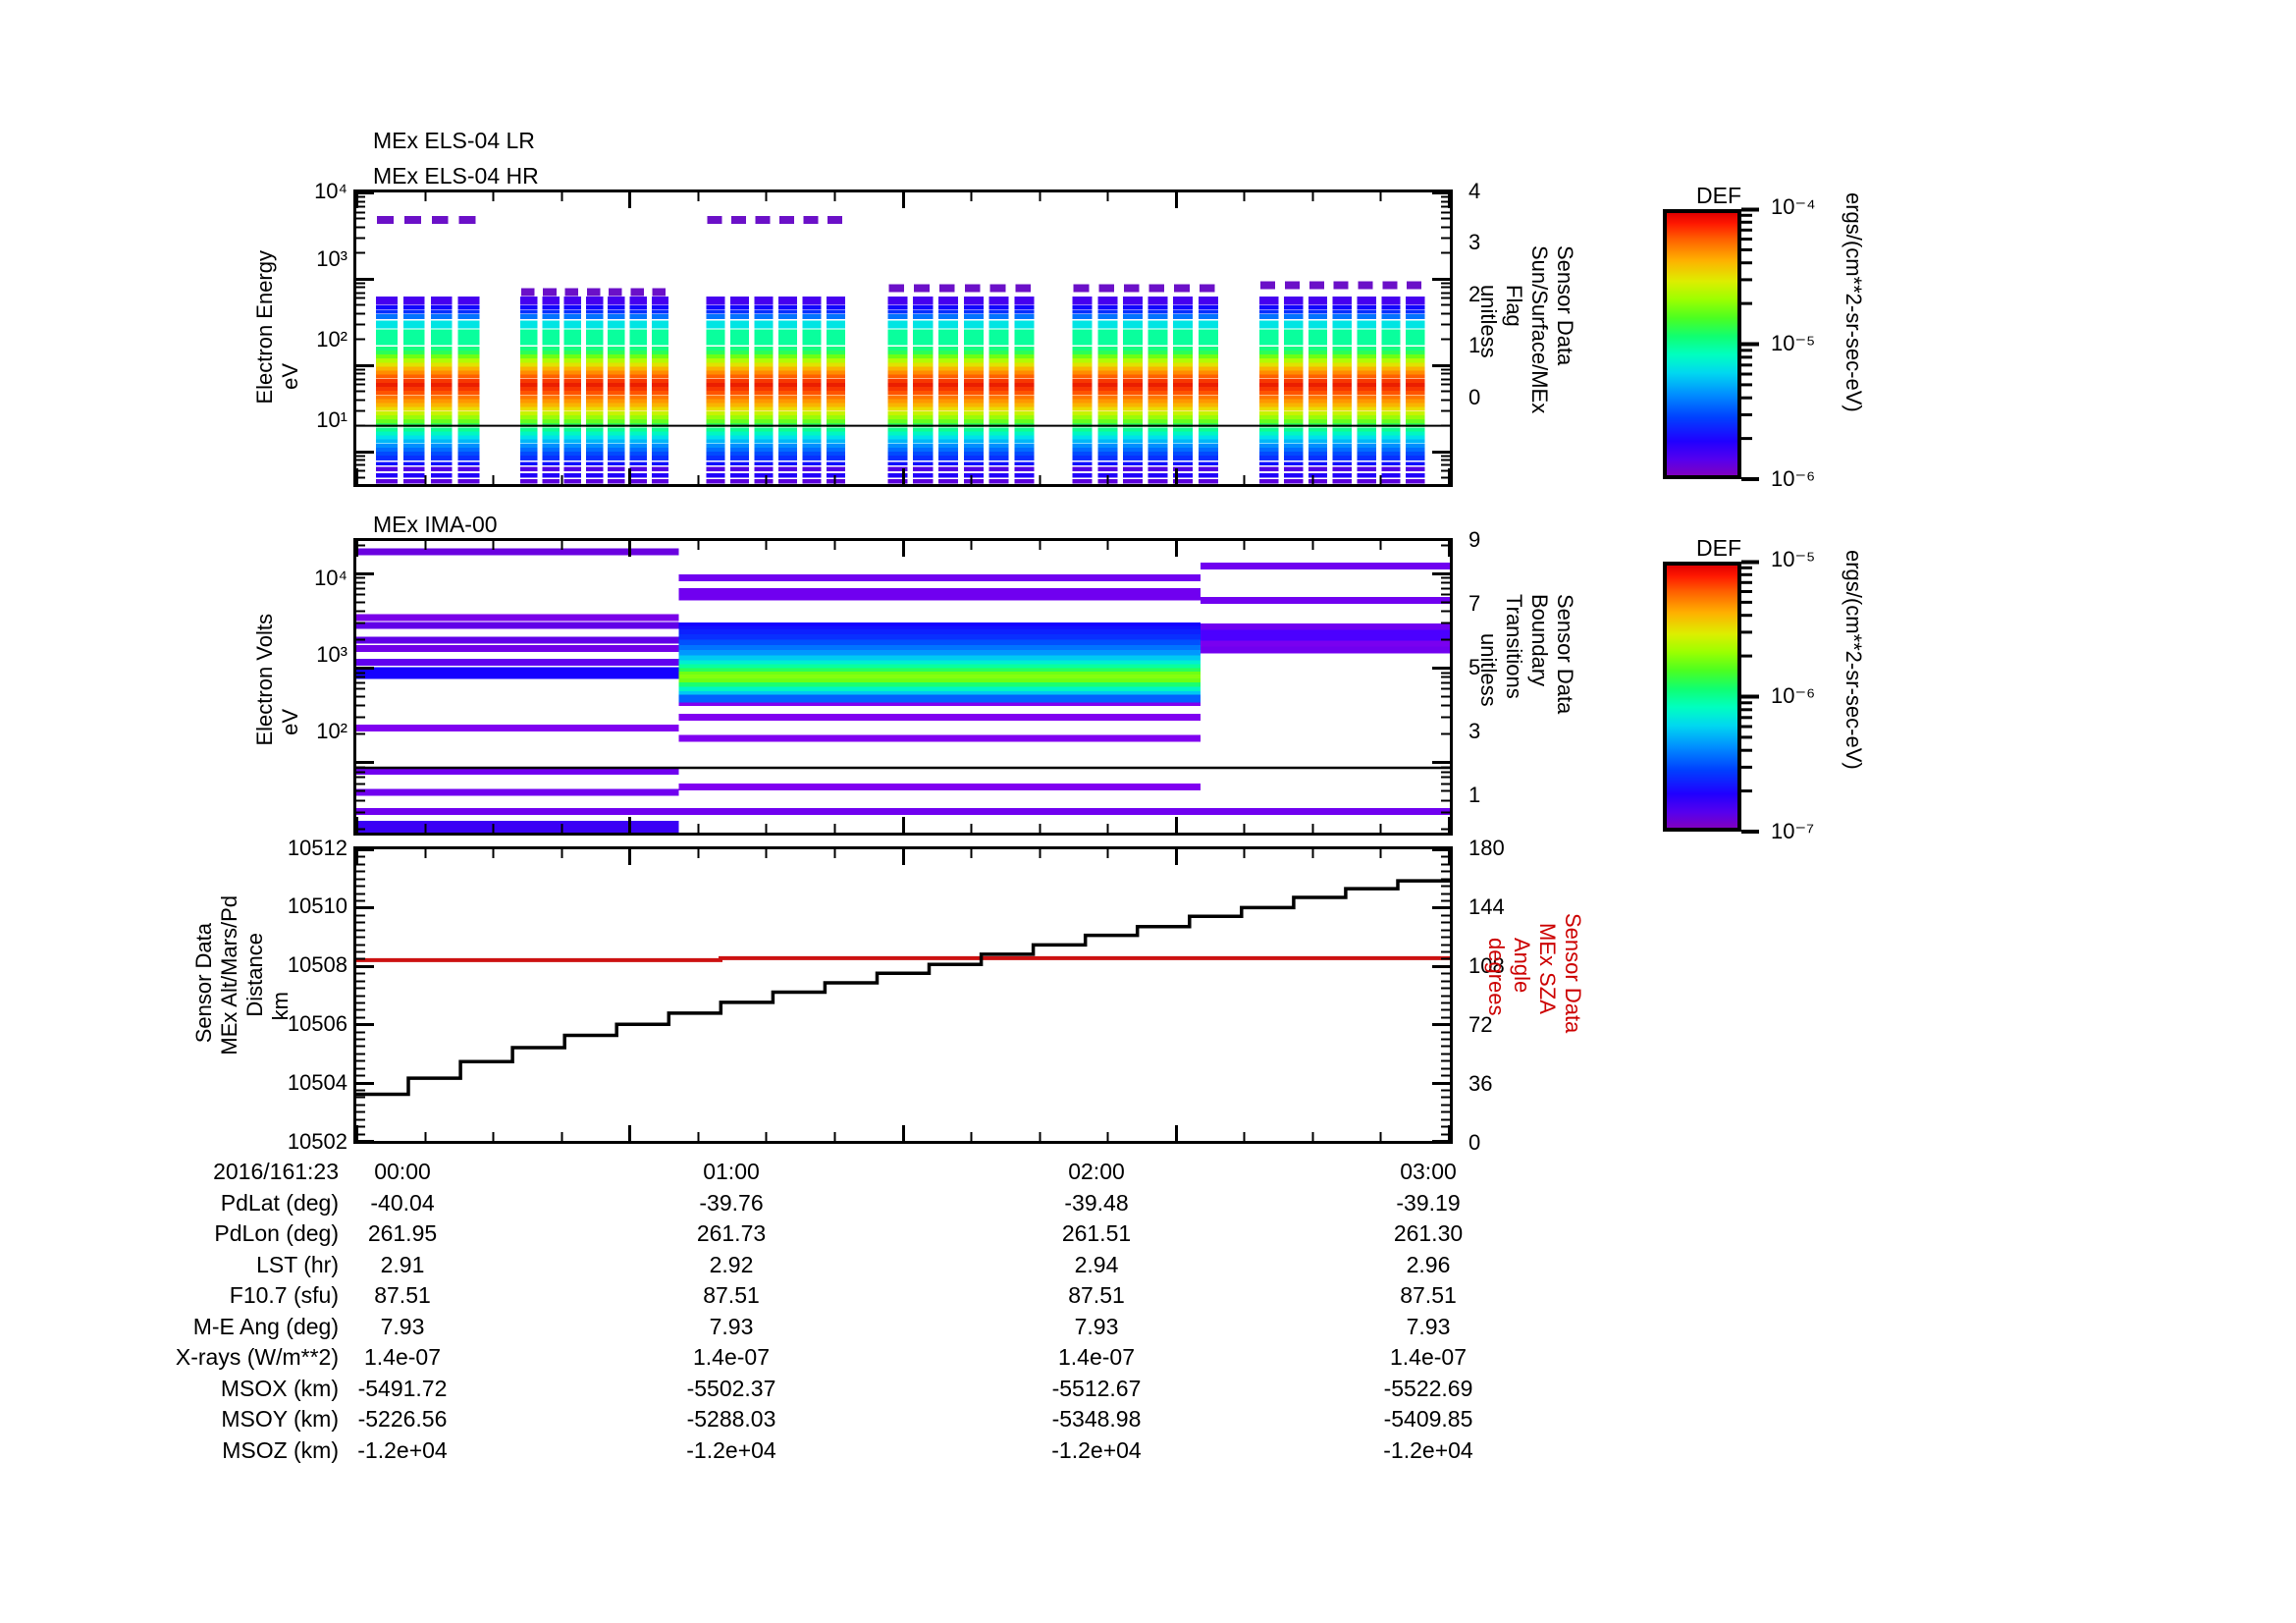 This screenshot has height=1623, width=2296. Describe the element at coordinates (317, 964) in the screenshot. I see `panel3-ytick-10508: 10508` at that location.